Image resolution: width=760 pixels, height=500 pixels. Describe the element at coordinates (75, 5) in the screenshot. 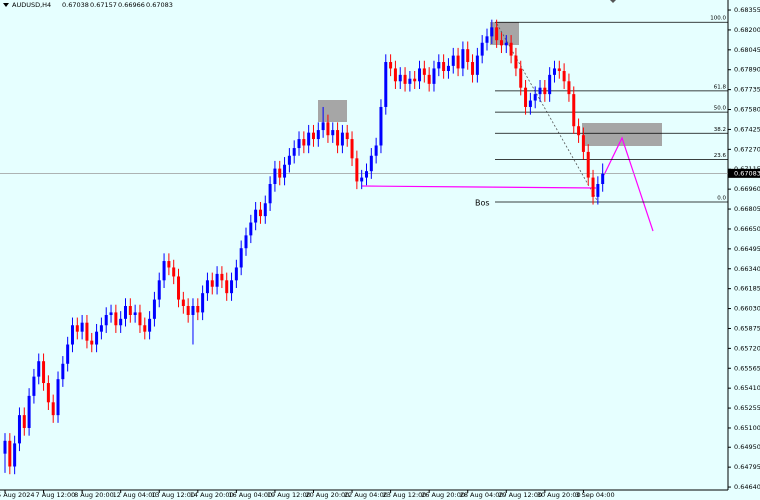

I see `header-value: 0.67038` at that location.